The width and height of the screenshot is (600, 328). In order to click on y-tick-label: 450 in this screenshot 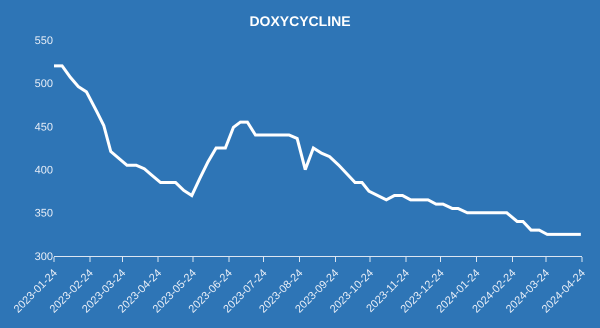, I will do `click(43, 127)`.